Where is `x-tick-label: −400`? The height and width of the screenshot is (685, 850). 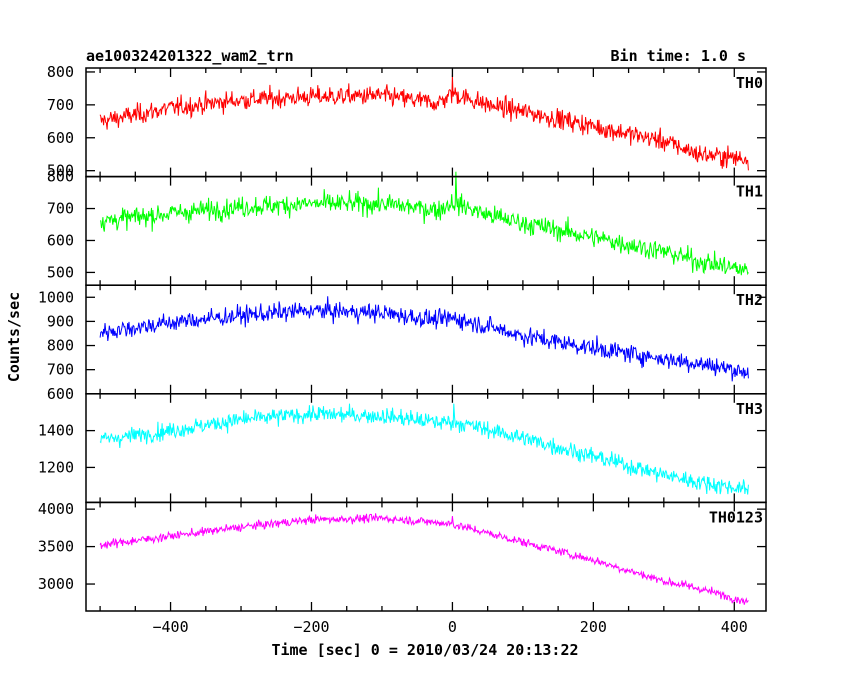
x-tick-label: −400 is located at coordinates (170, 627).